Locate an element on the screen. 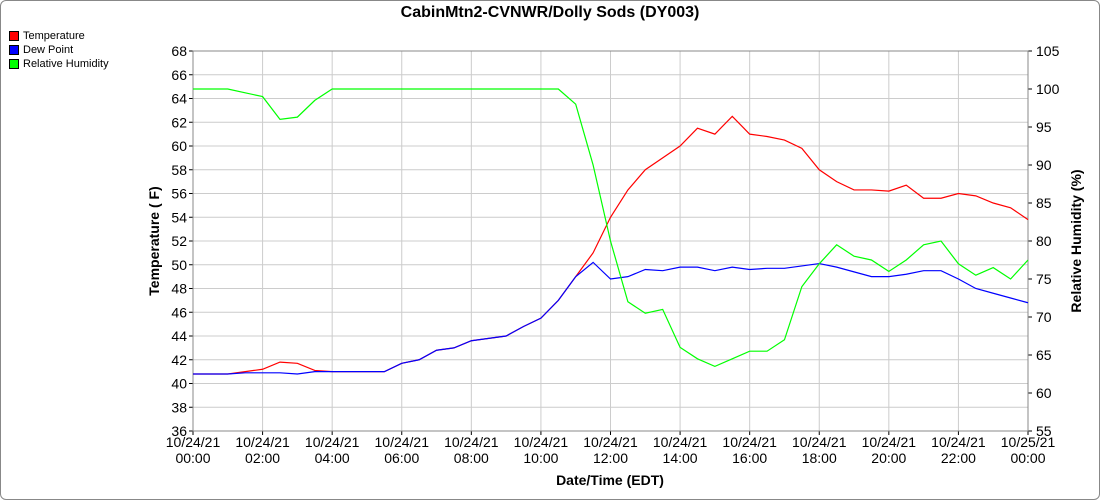  x-tick-label: 10/24/21 06:00 is located at coordinates (402, 450).